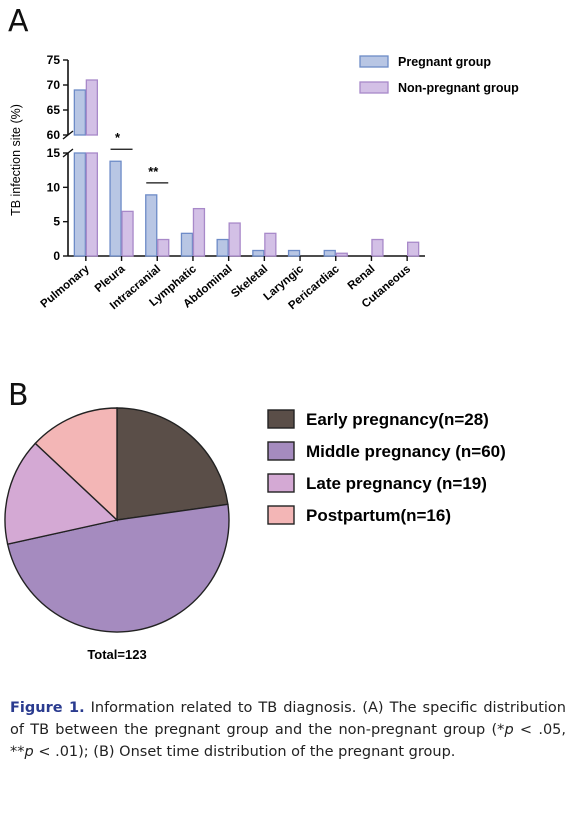 This screenshot has height=813, width=576. I want to click on y-tick-label: 0, so click(56, 256).